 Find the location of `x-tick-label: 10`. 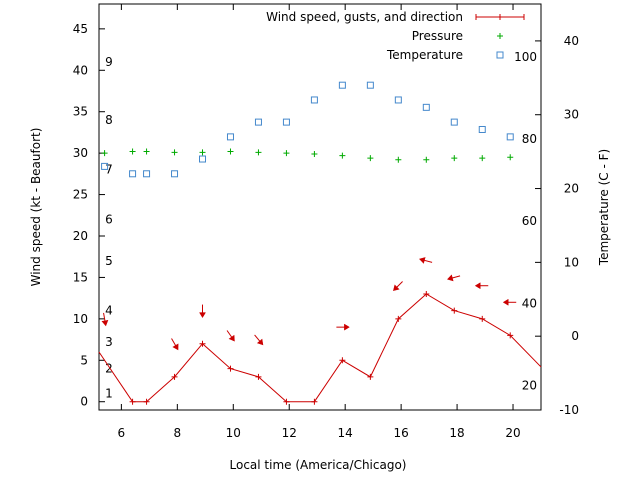

x-tick-label: 10 is located at coordinates (233, 433).